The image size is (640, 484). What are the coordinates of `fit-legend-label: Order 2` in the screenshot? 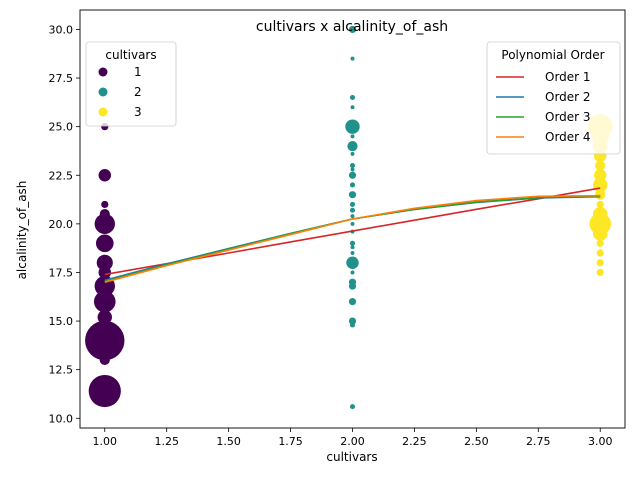 It's located at (568, 97).